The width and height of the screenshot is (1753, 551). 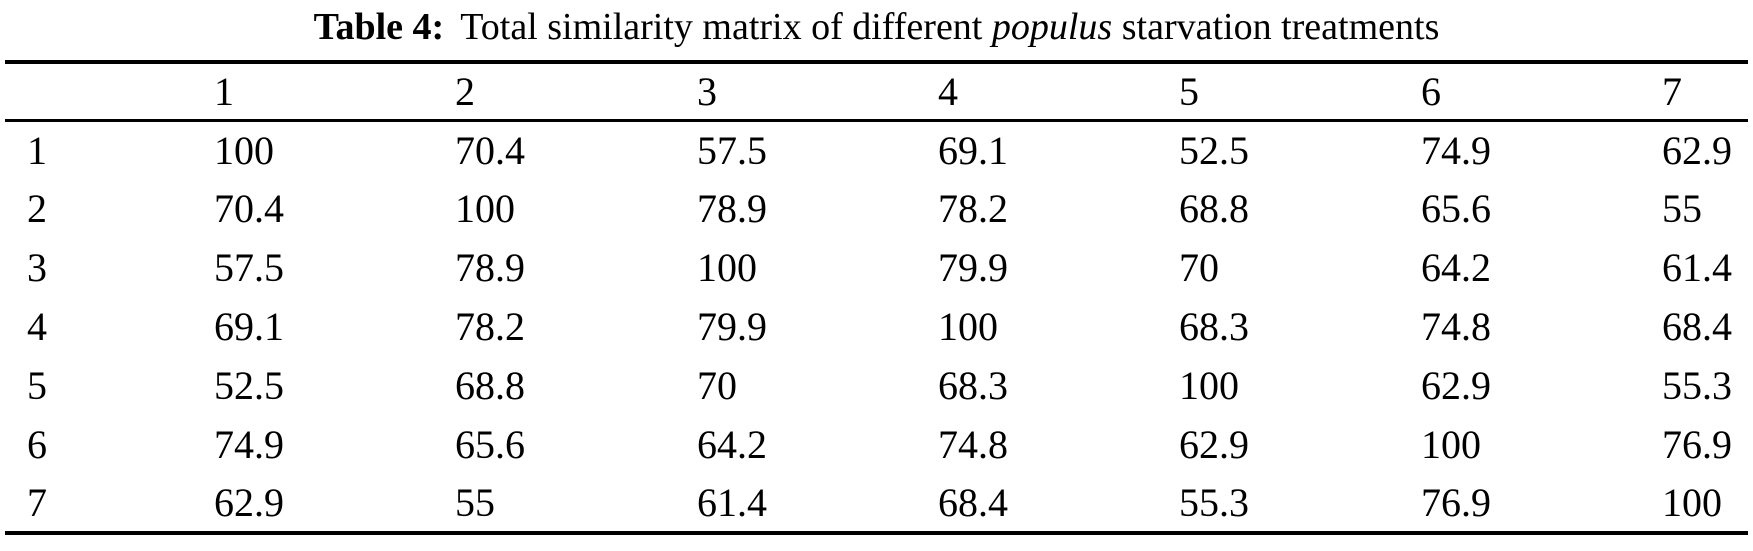 What do you see at coordinates (732, 502) in the screenshot?
I see `matrix-cell-7-3: 61.4` at bounding box center [732, 502].